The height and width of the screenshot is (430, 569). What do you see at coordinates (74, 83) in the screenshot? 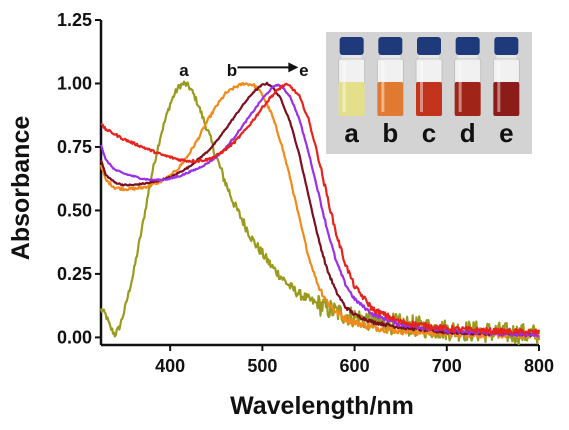
I see `y-tick-label: 1.00` at bounding box center [74, 83].